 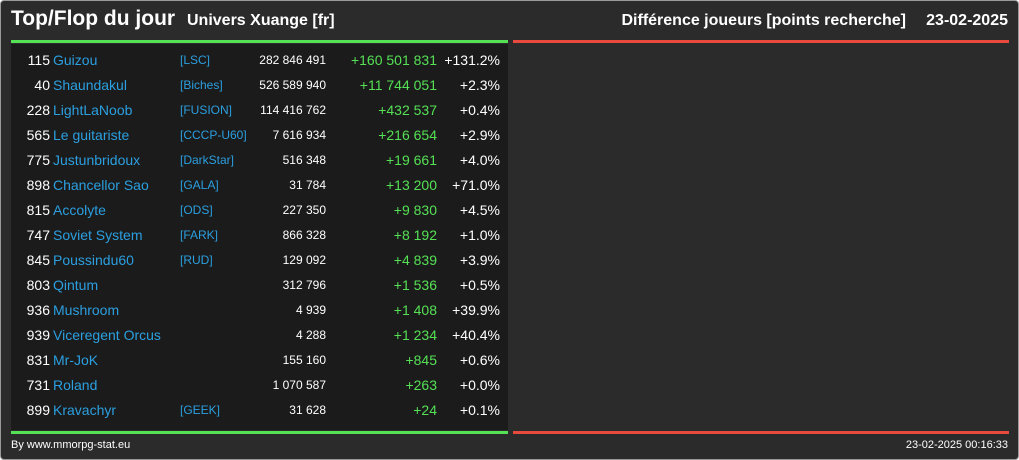 I want to click on rank-cell: 228, so click(x=38, y=110).